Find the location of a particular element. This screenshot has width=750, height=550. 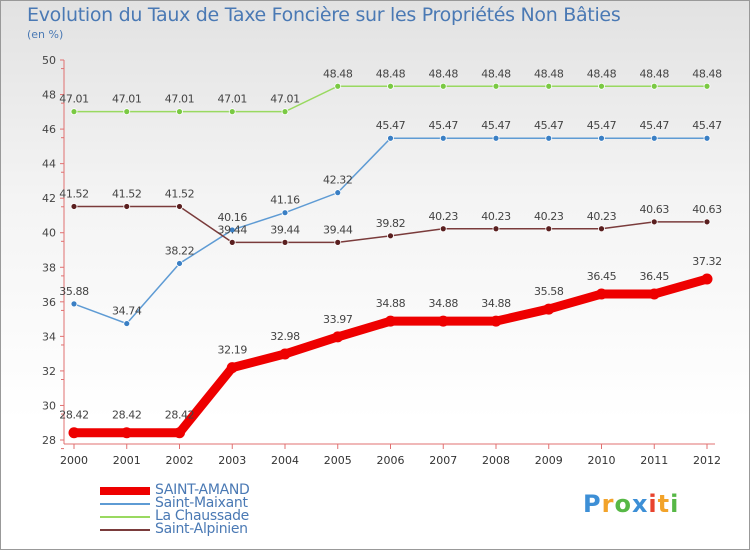

logo-letter: P is located at coordinates (592, 504).